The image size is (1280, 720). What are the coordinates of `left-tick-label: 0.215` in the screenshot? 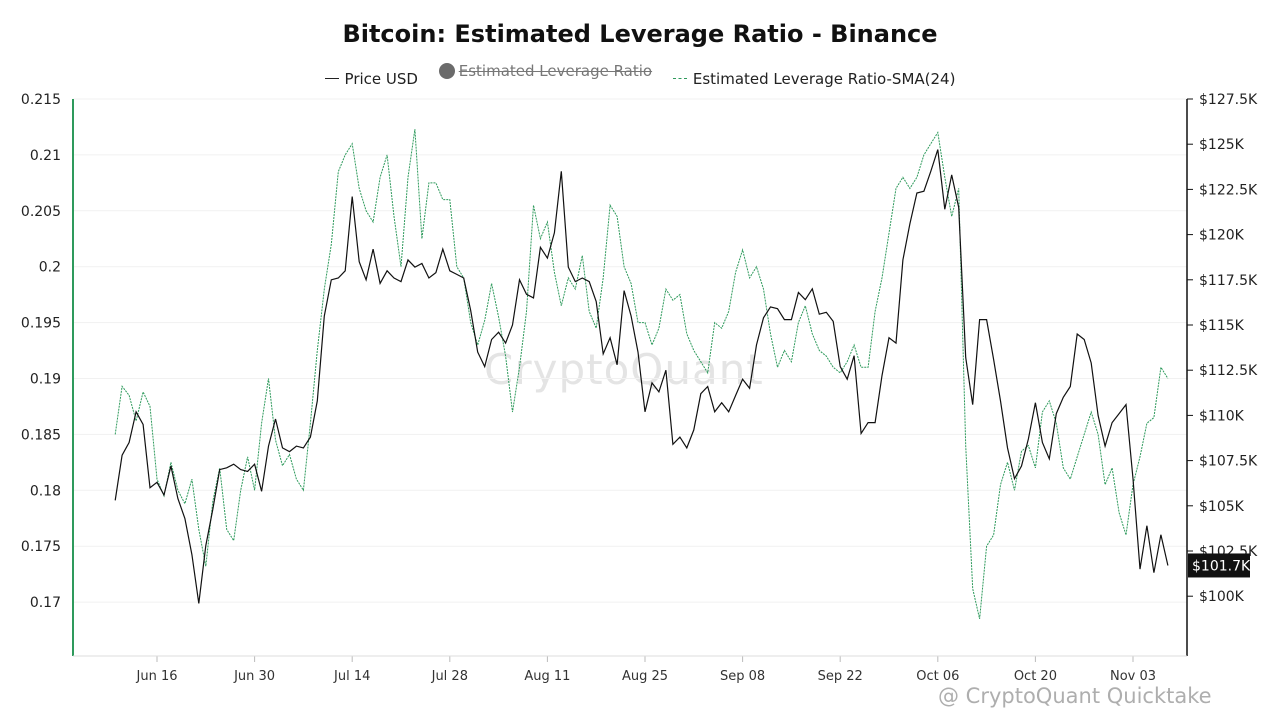 It's located at (41, 100).